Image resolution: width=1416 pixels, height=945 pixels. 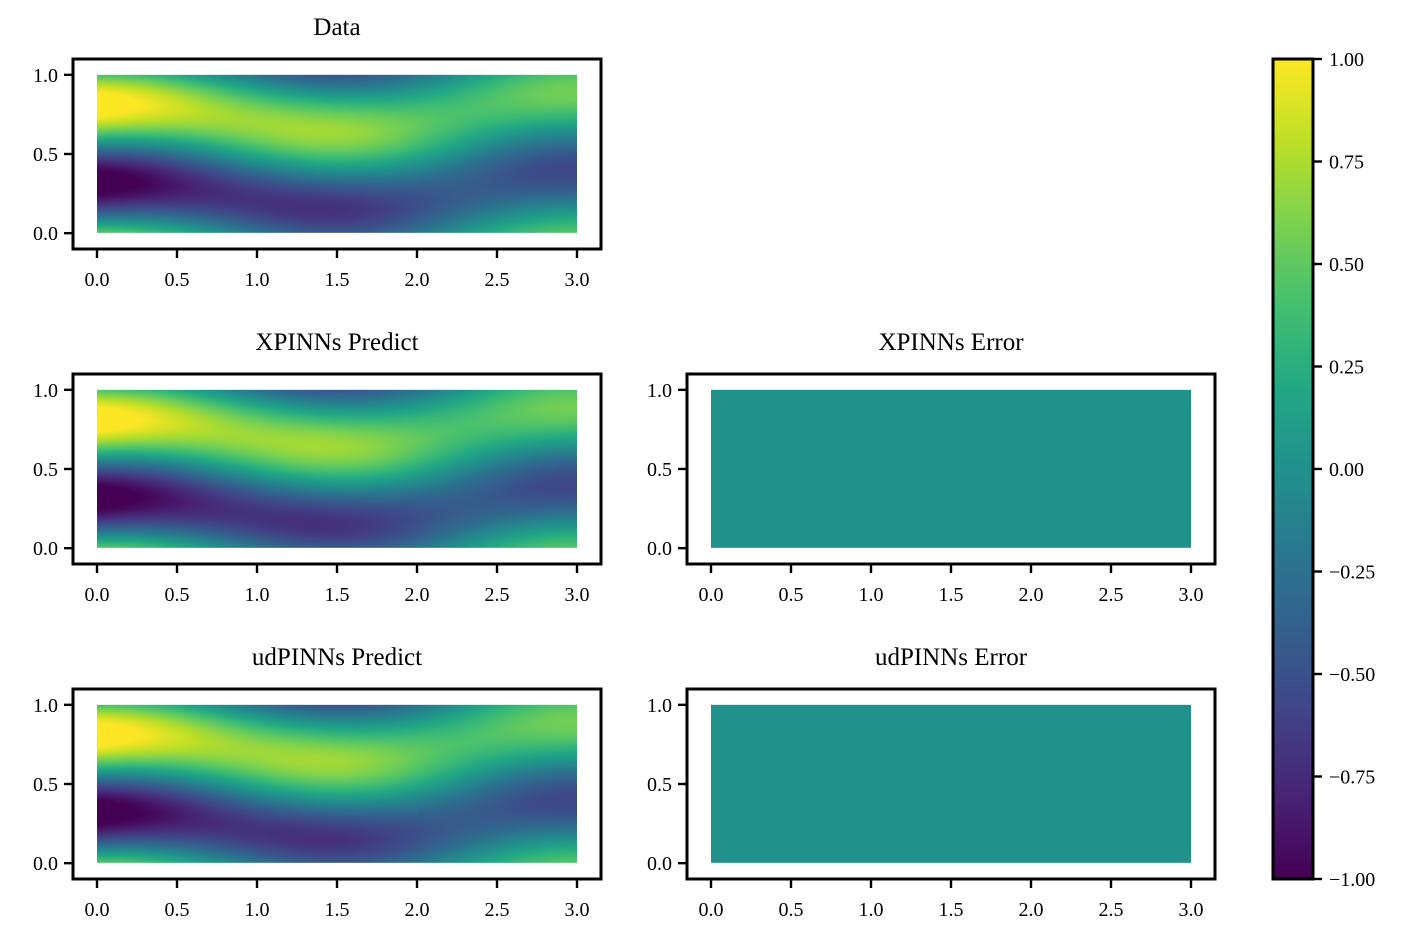 What do you see at coordinates (951, 783) in the screenshot?
I see `heatmap-udpinns-error` at bounding box center [951, 783].